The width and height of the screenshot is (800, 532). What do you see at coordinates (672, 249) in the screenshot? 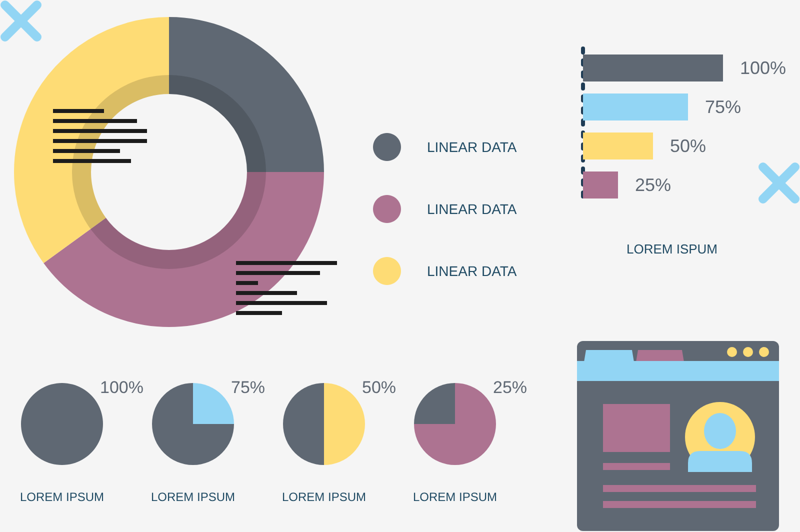
I see `x-axis-title: LOREM ISPUM` at bounding box center [672, 249].